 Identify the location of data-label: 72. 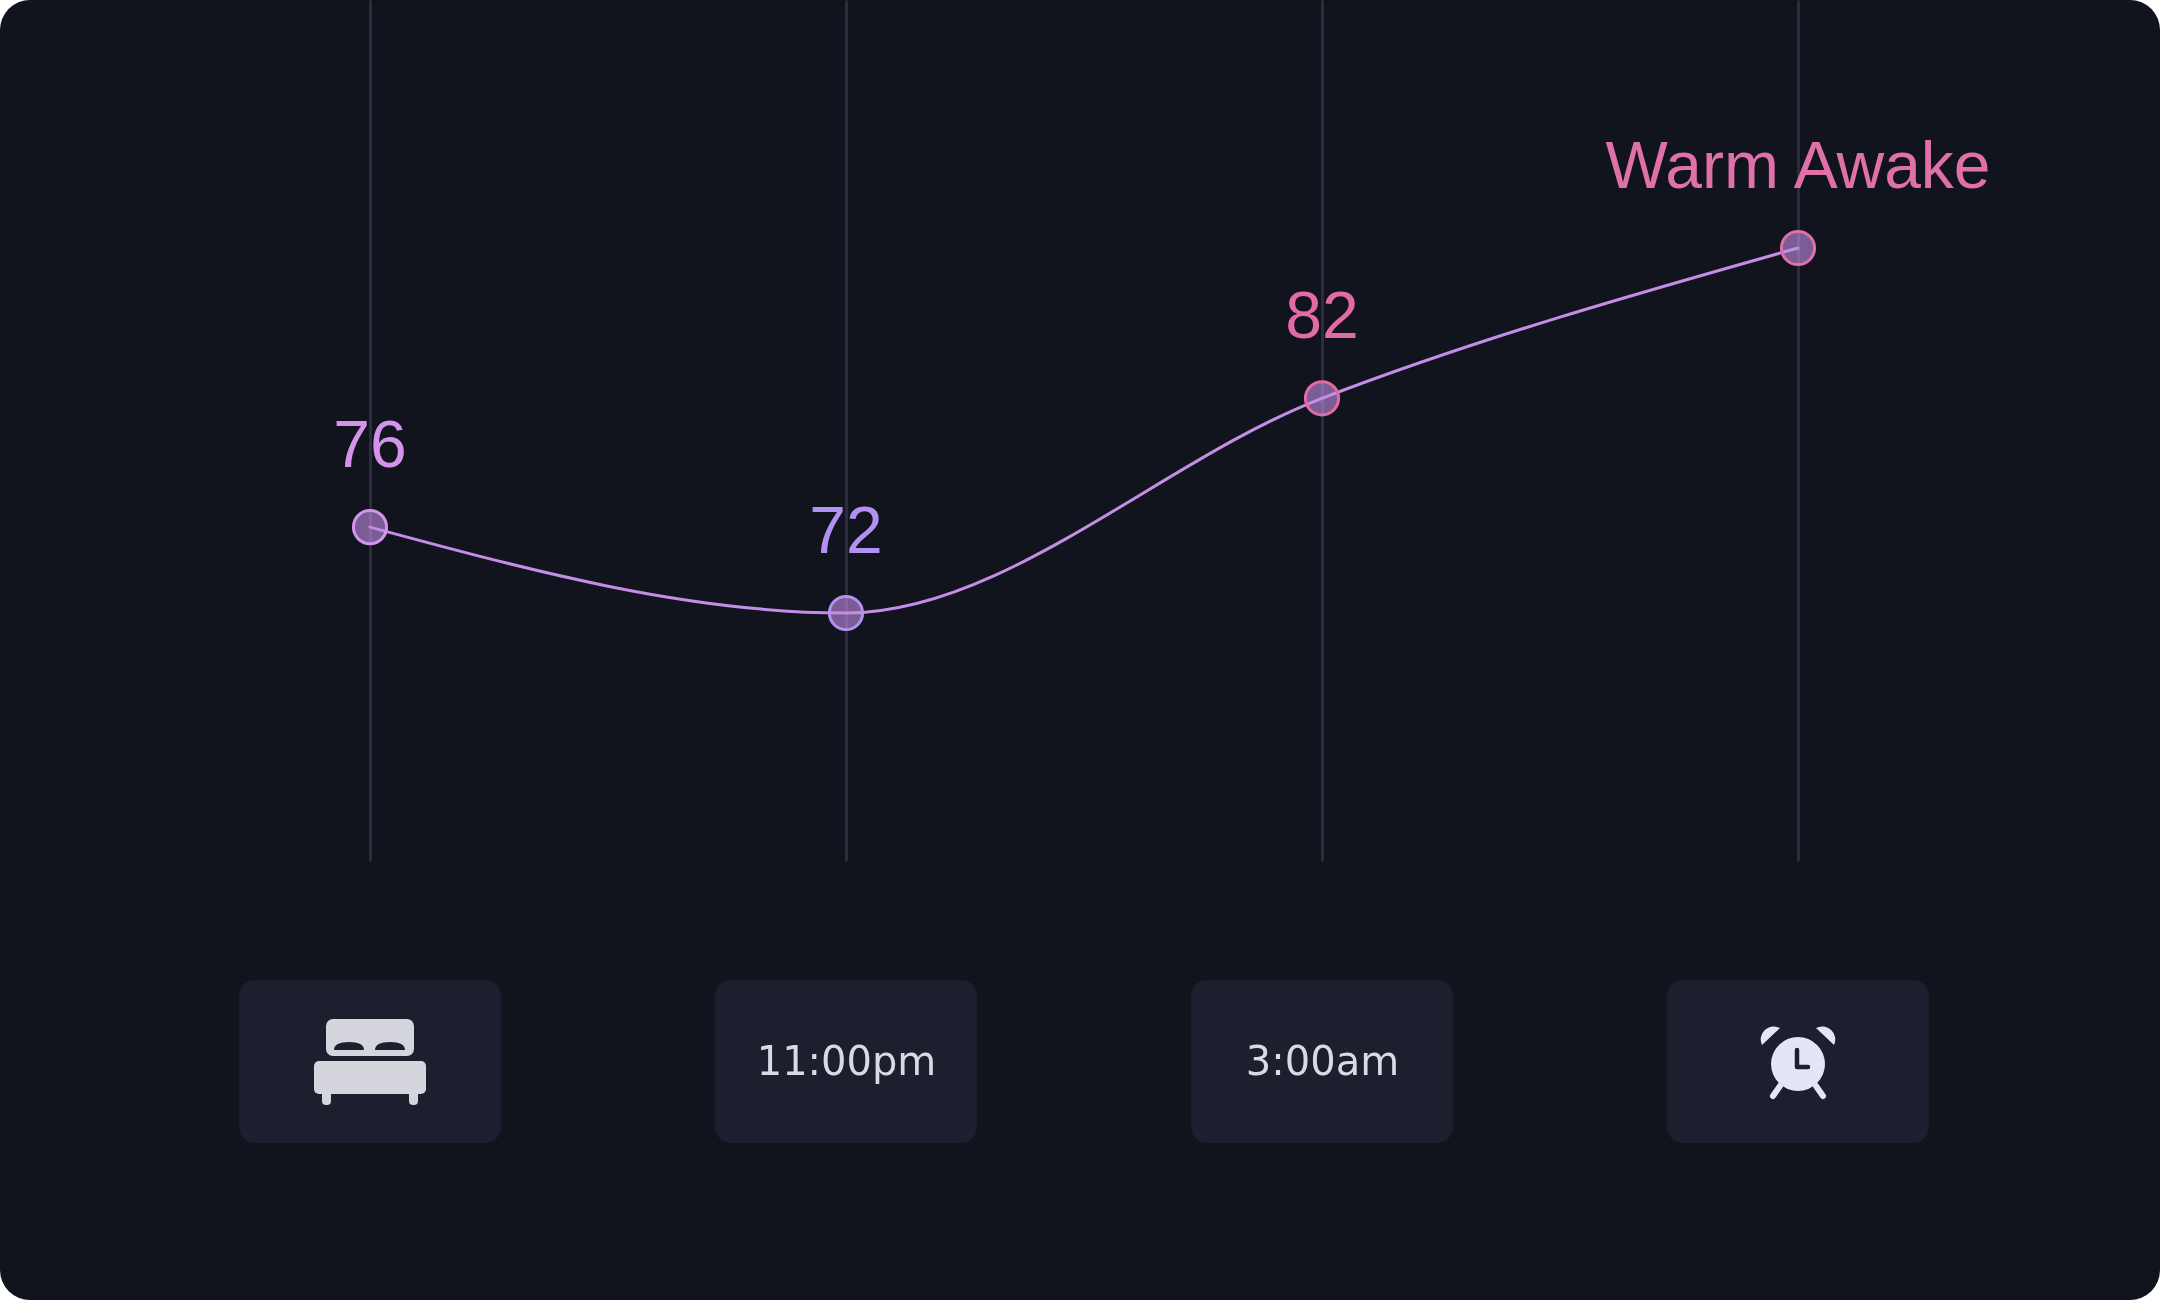
(846, 530).